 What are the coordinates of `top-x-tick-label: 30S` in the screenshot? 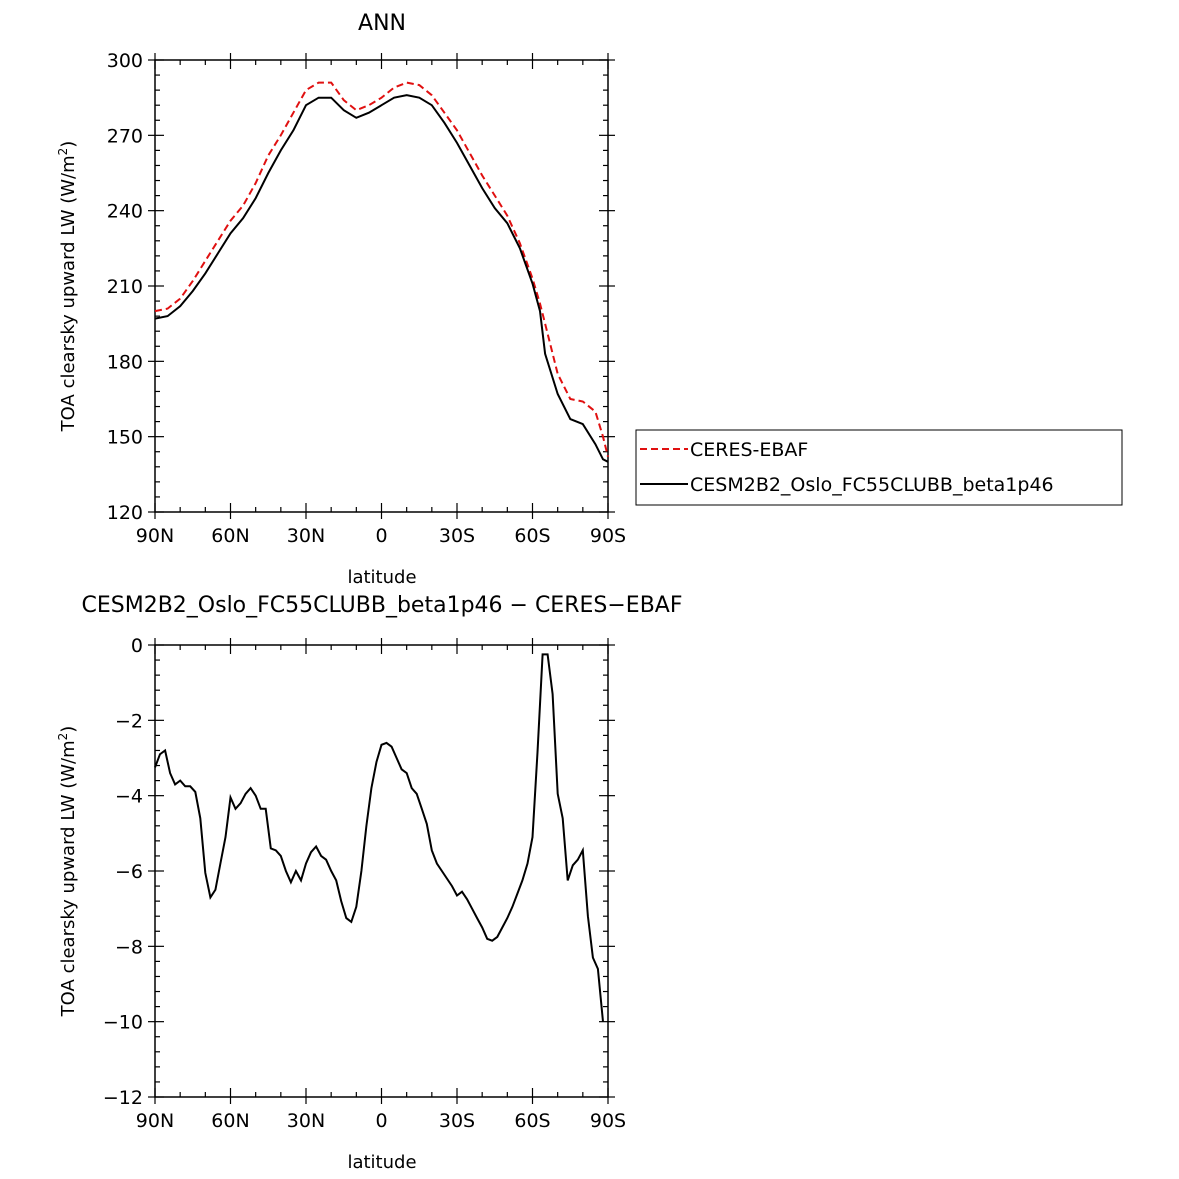 It's located at (457, 536).